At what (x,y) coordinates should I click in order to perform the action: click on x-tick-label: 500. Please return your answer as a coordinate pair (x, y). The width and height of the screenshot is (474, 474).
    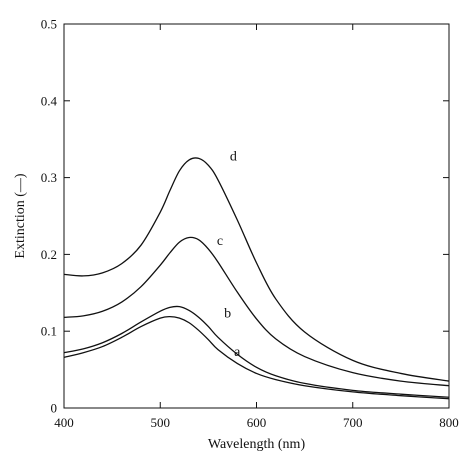
    Looking at the image, I should click on (161, 422).